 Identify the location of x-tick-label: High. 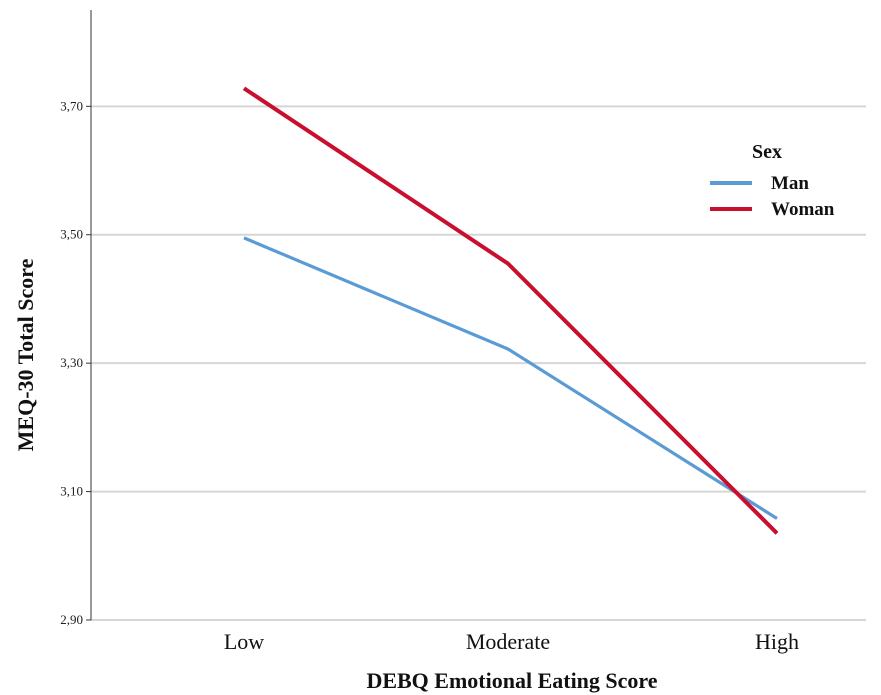
(777, 641).